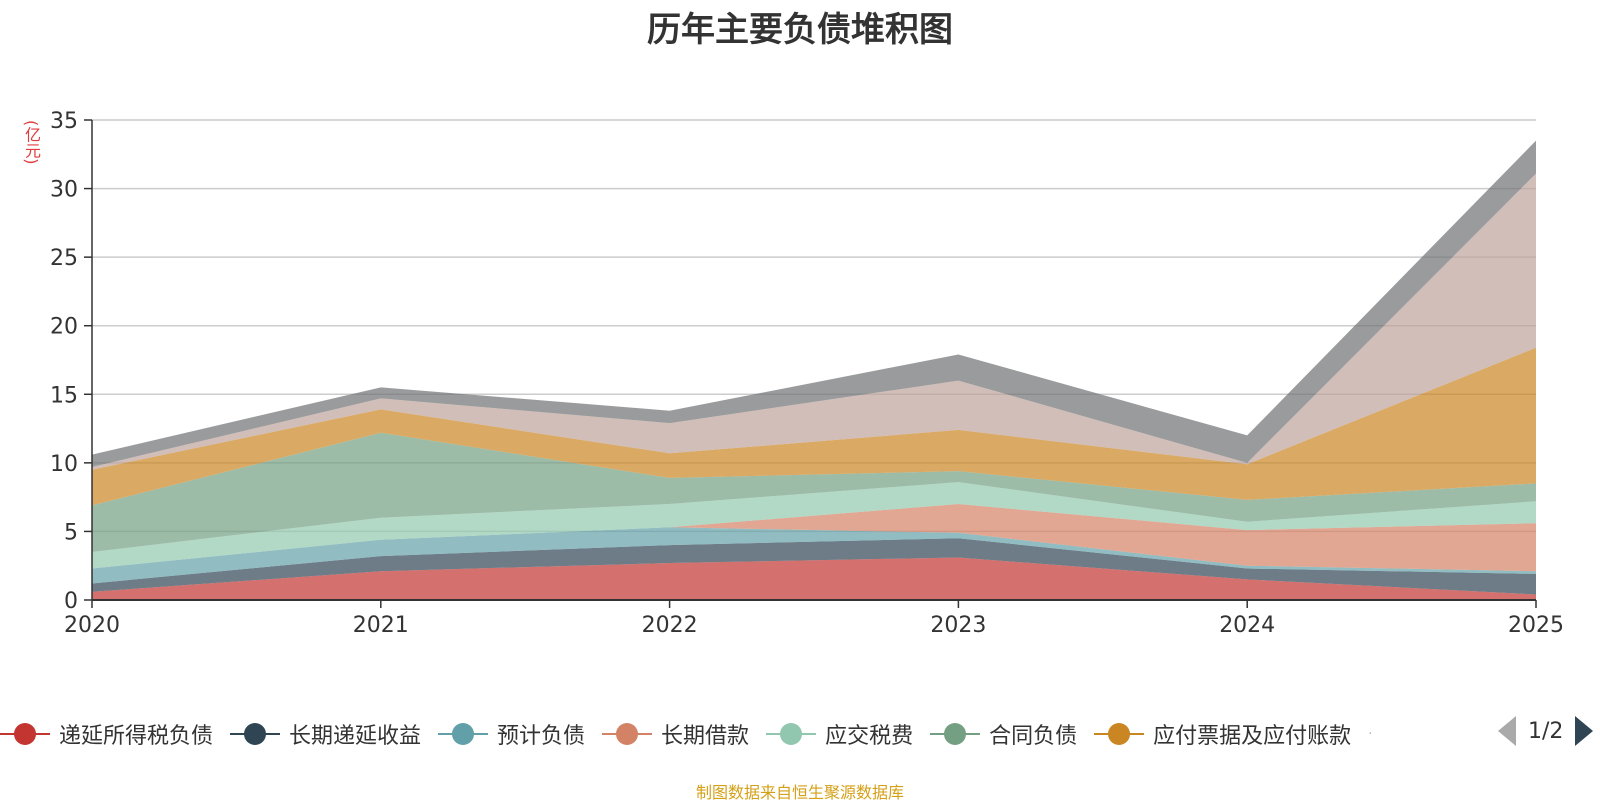  I want to click on legend-item-5: 合同负债, so click(1003, 734).